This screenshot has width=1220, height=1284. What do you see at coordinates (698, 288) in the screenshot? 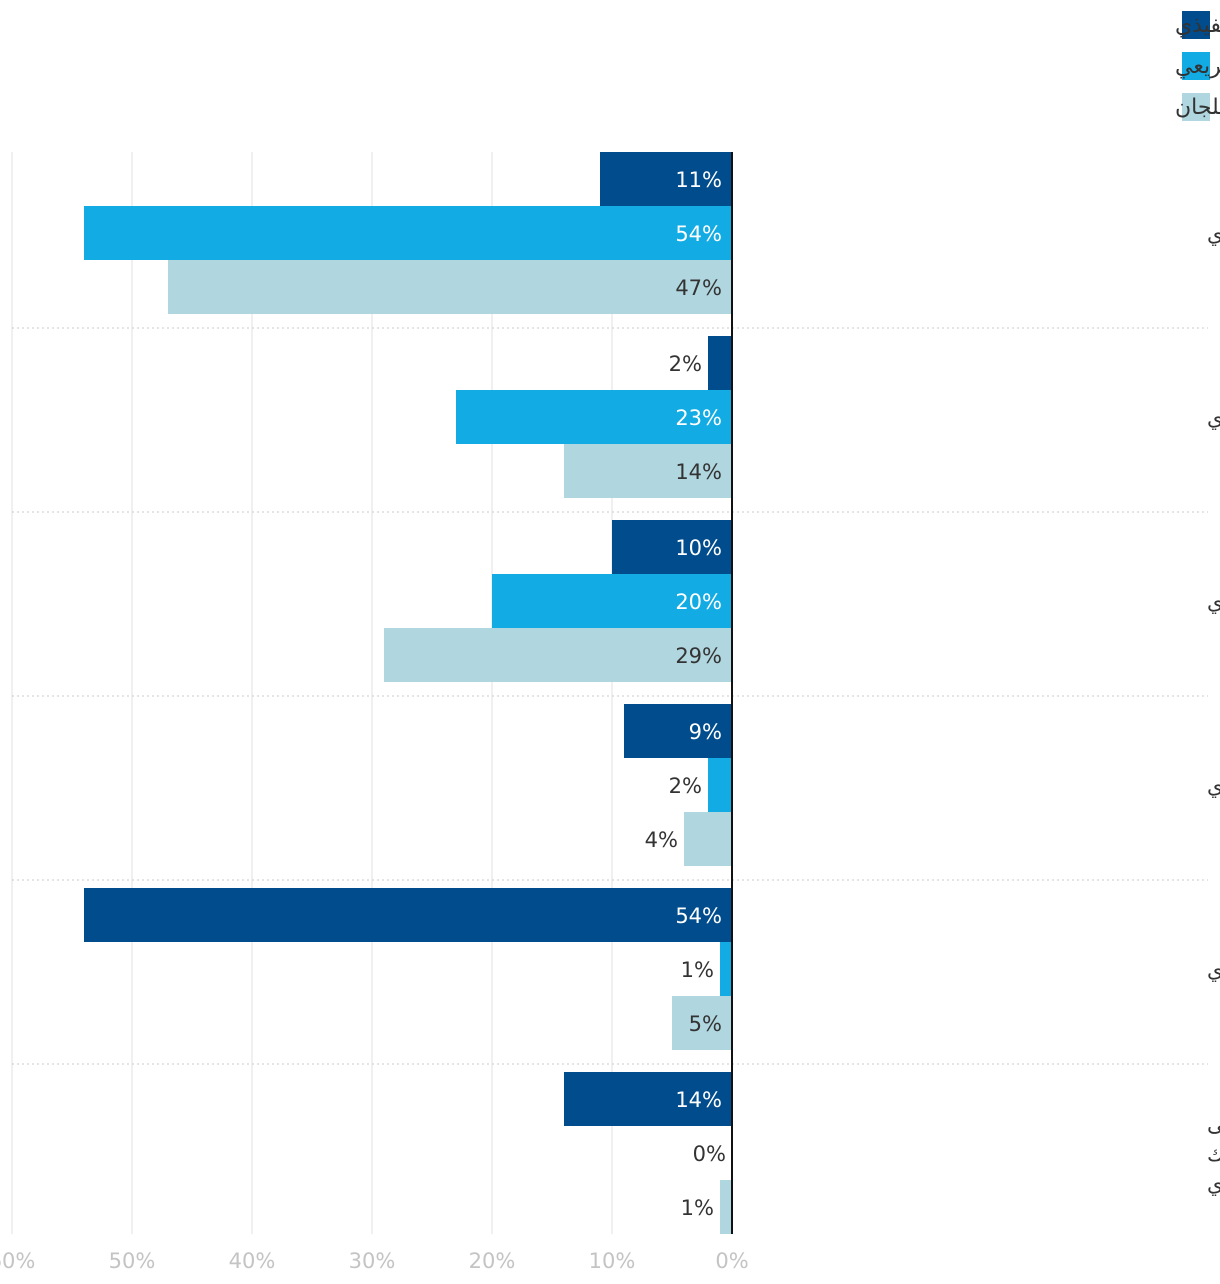
I see `bar-value-label: 47%` at bounding box center [698, 288].